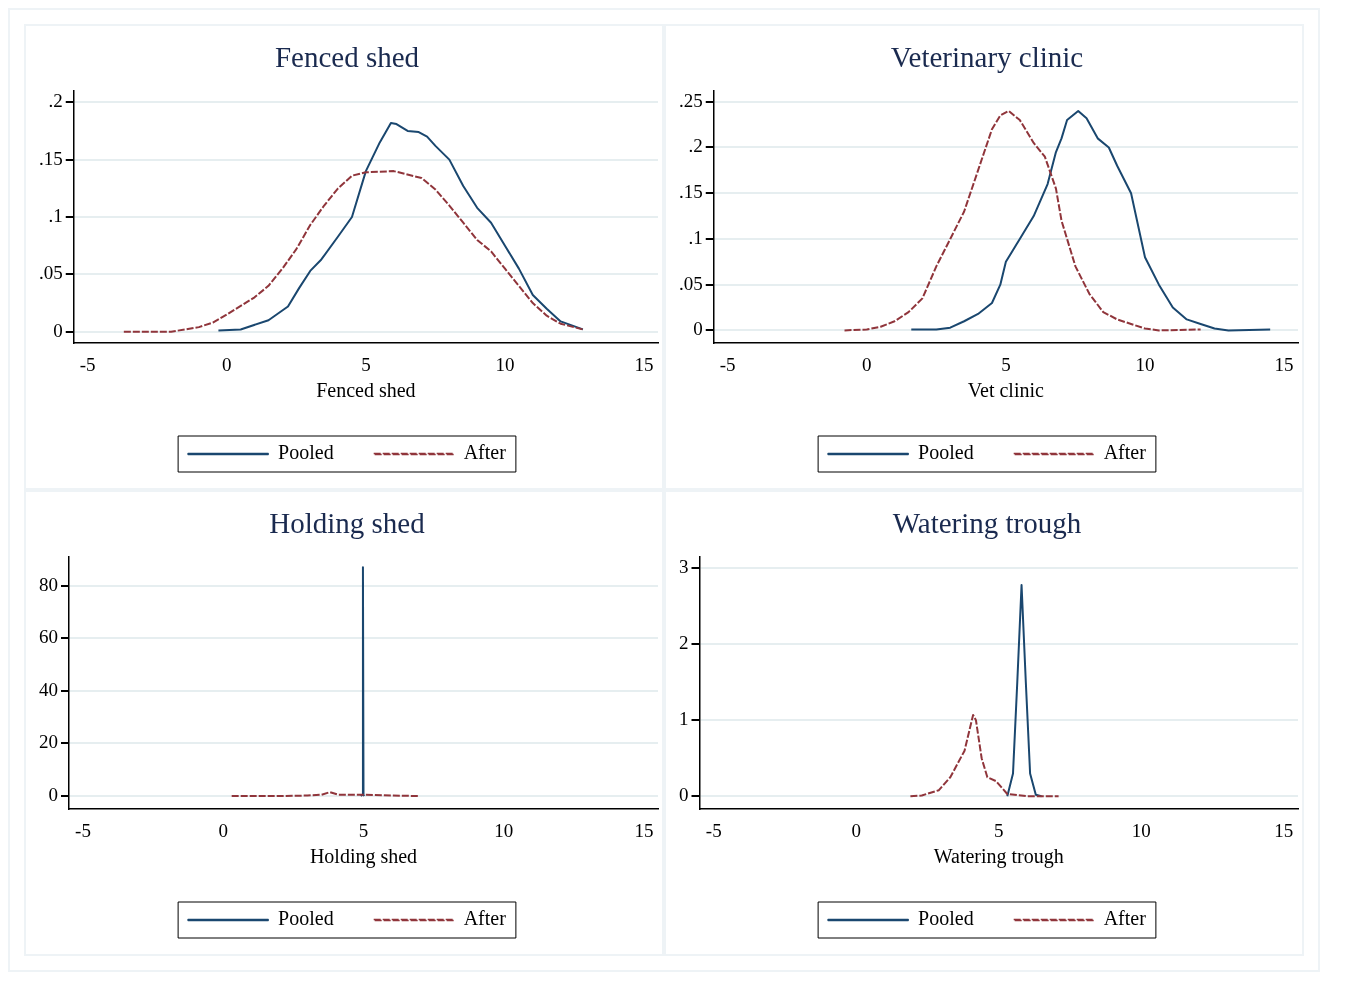  I want to click on chart-title: Holding shed, so click(347, 523).